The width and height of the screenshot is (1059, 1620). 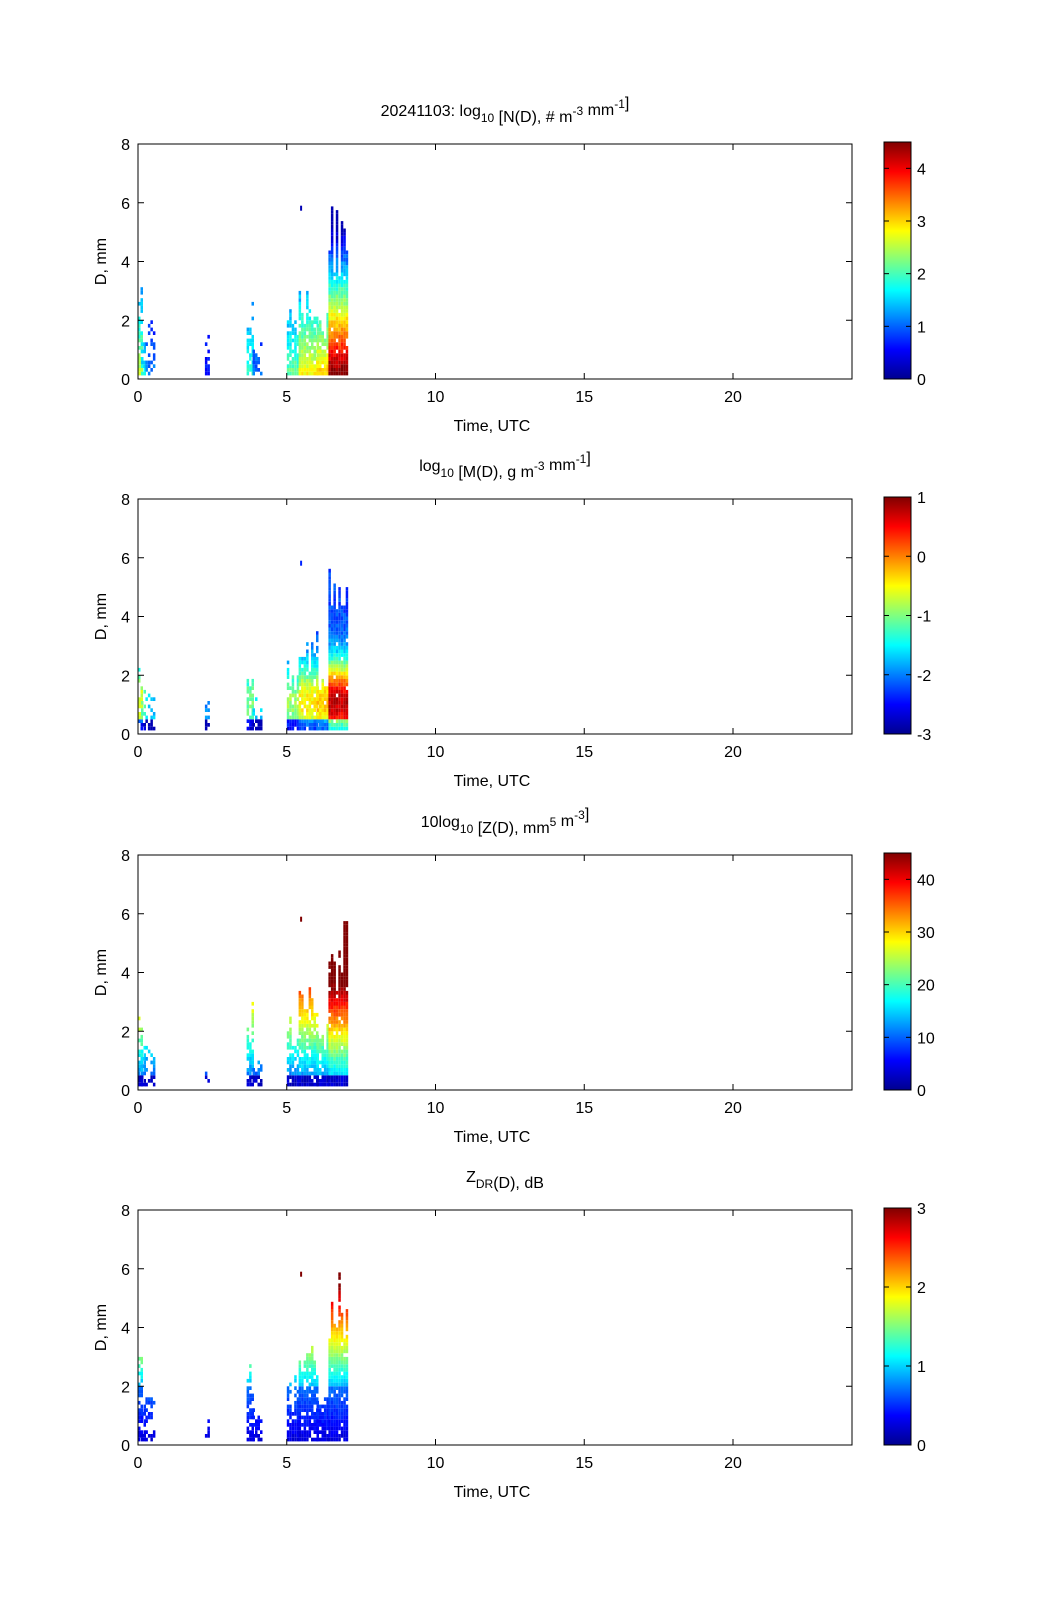 What do you see at coordinates (921, 327) in the screenshot?
I see `colorbar-tick-label: 1` at bounding box center [921, 327].